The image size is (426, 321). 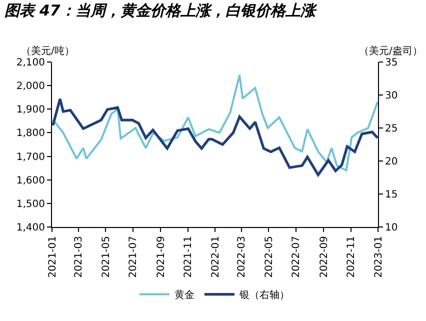 I want to click on y2-axis-title: （美元/盎司）, so click(x=390, y=51).